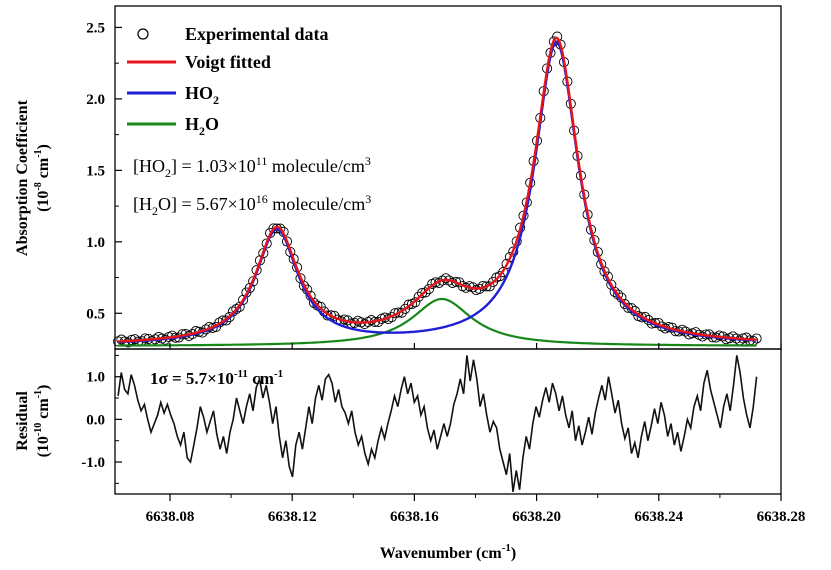  Describe the element at coordinates (42, 421) in the screenshot. I see `residual-ylabel-unit: (10-10 cm-1)` at that location.